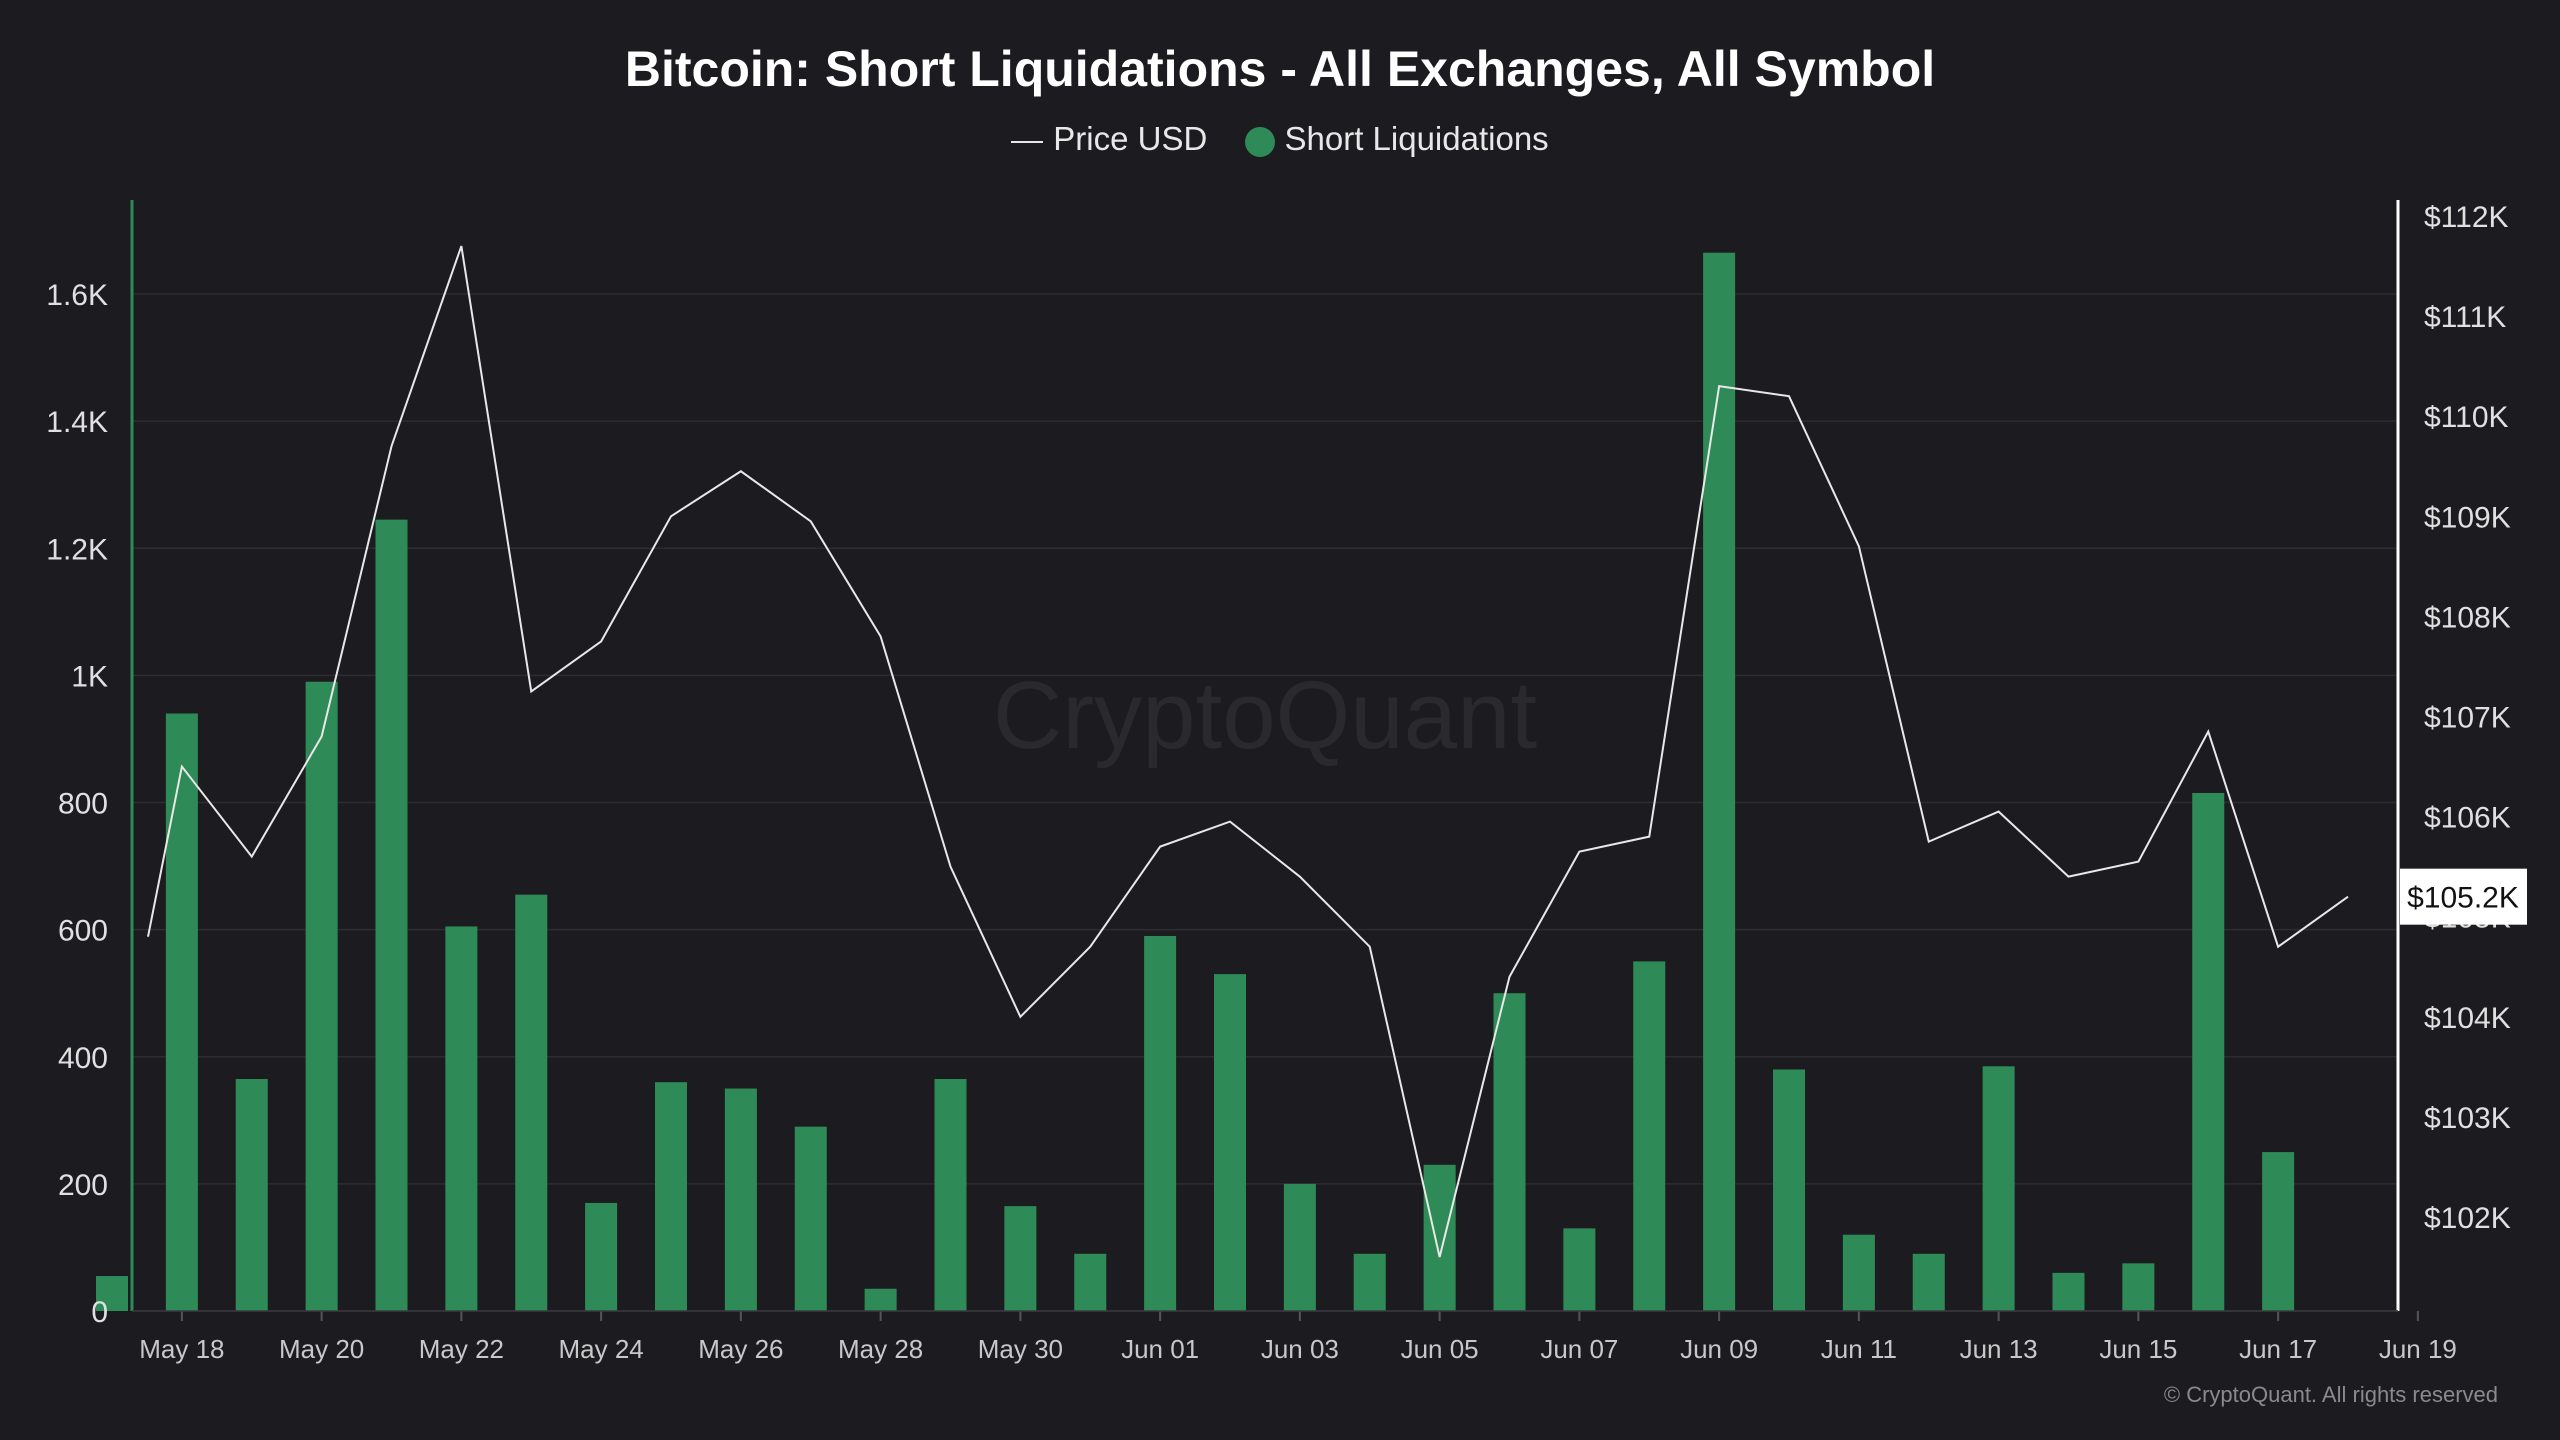 The height and width of the screenshot is (1440, 2560). What do you see at coordinates (740, 1349) in the screenshot?
I see `x-tick-label: May 26` at bounding box center [740, 1349].